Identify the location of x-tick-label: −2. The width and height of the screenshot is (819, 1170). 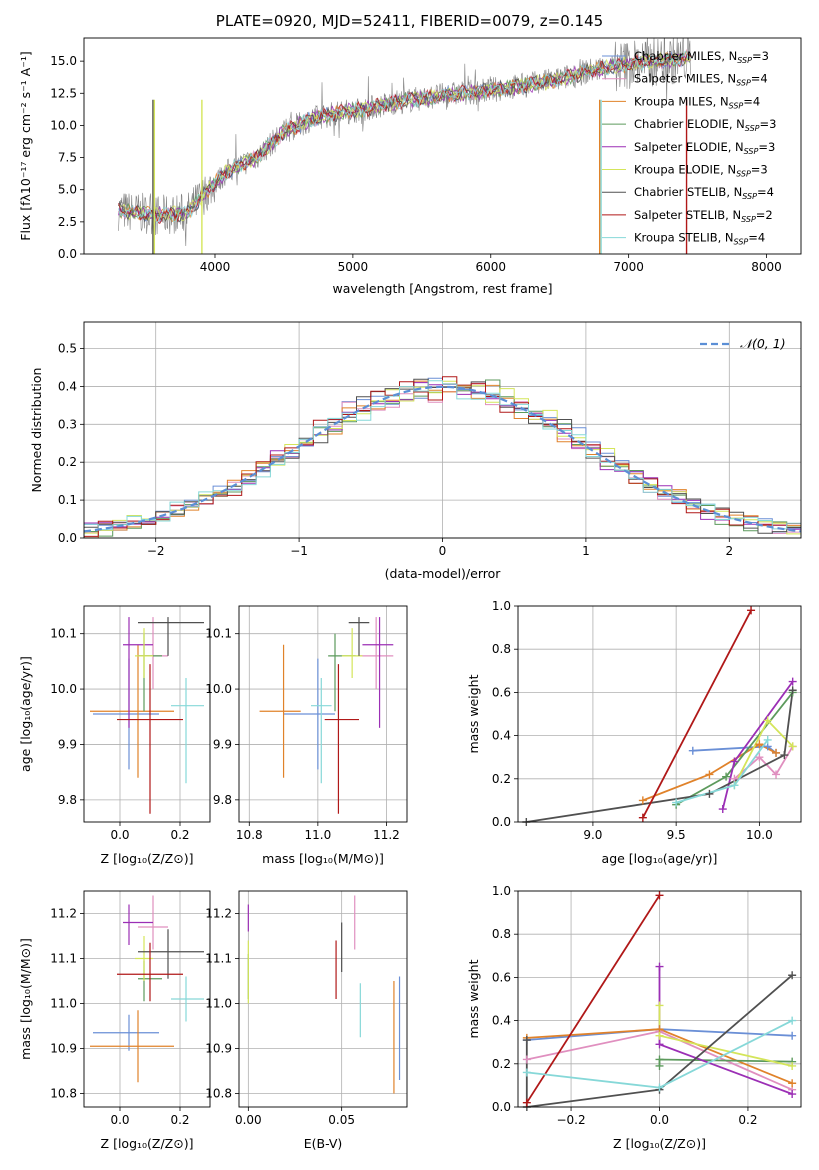
(156, 551).